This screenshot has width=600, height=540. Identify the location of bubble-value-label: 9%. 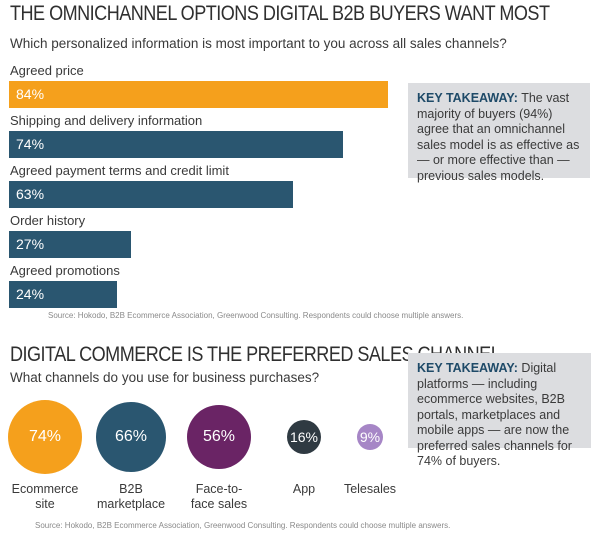
(370, 436).